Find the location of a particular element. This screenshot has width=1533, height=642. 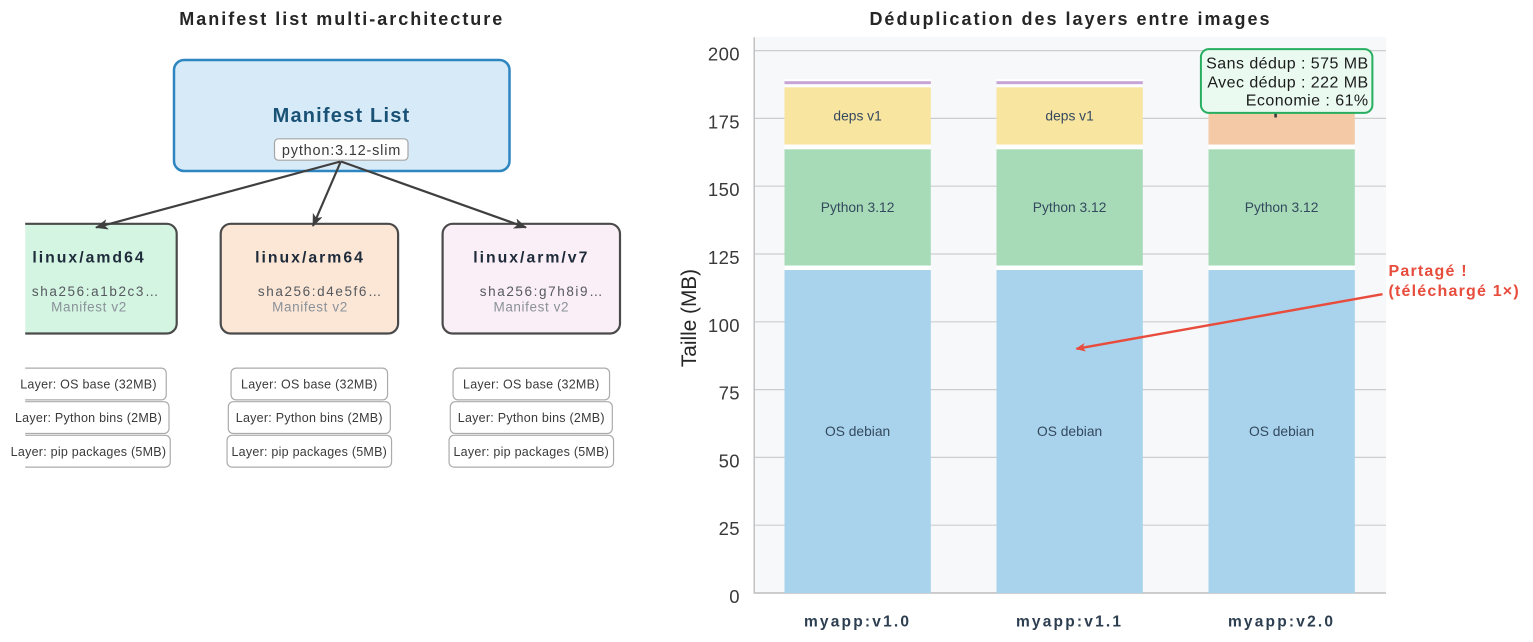

svg-text: linux/arm64 is located at coordinates (310, 258).